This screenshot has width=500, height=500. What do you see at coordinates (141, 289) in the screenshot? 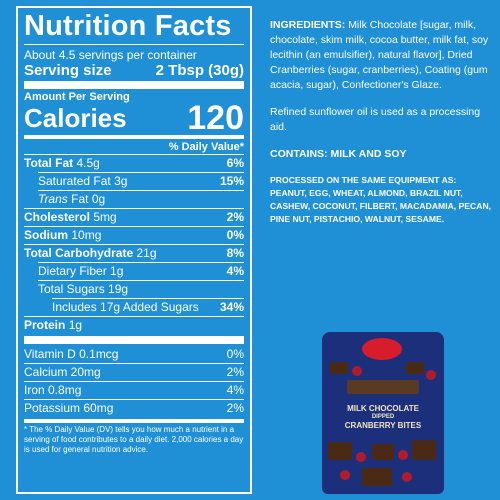
I see `nutrient-row-total-sugars: Total Sugars 19g` at bounding box center [141, 289].